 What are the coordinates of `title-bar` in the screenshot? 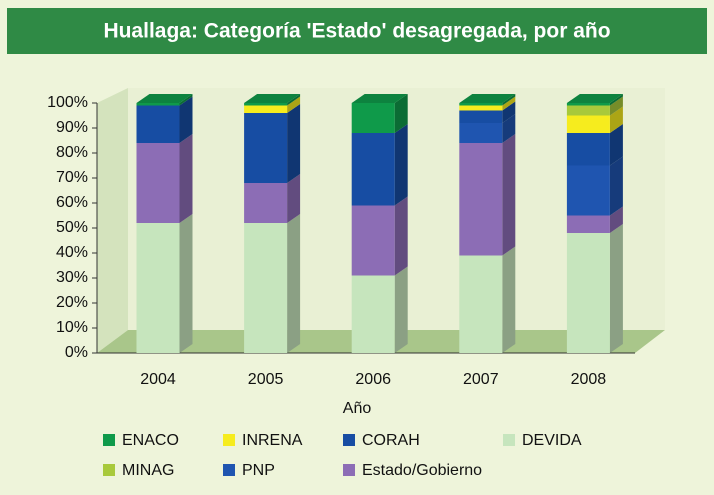 It's located at (357, 31).